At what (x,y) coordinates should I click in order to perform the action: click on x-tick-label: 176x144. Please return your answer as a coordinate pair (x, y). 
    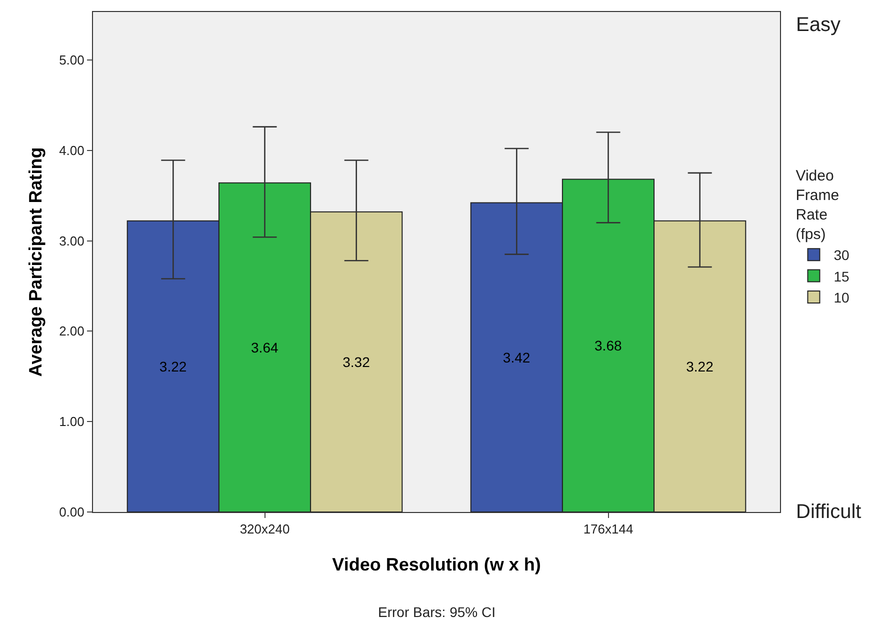
    Looking at the image, I should click on (608, 529).